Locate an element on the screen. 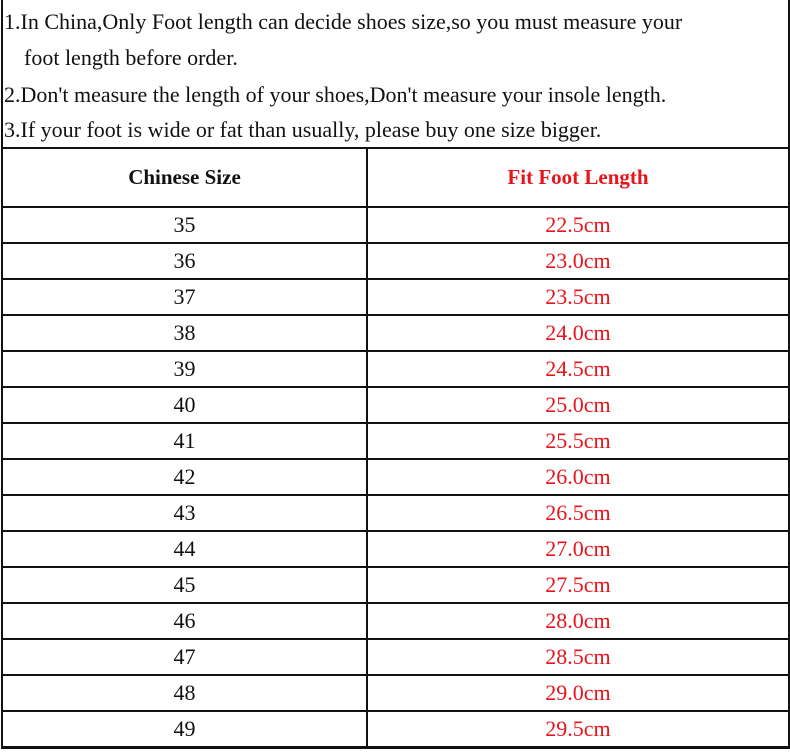  table-row: 47 28.5cm is located at coordinates (395, 657).